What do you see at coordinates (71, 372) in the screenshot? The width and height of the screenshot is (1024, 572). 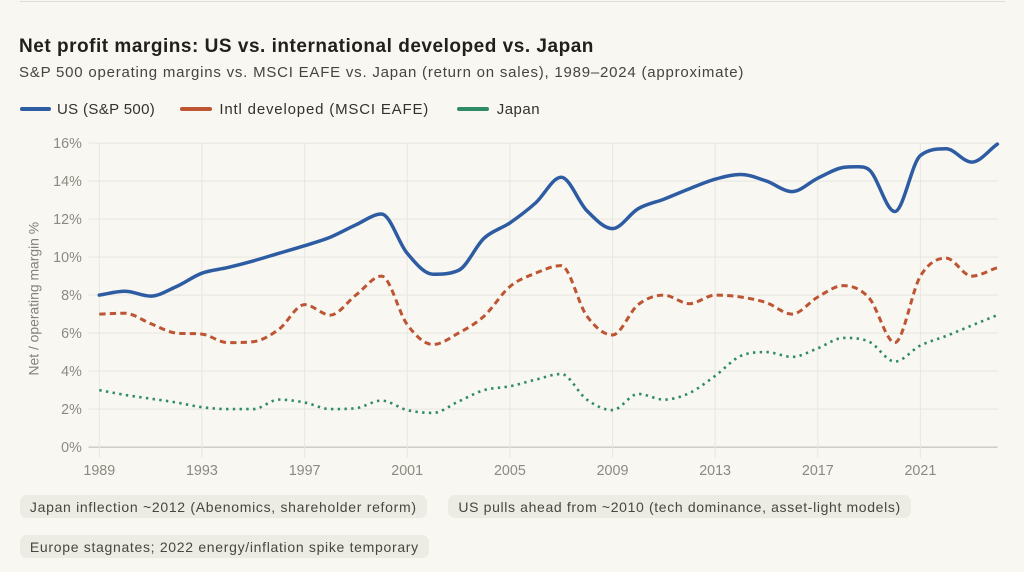 I see `svg-text: 4%` at bounding box center [71, 372].